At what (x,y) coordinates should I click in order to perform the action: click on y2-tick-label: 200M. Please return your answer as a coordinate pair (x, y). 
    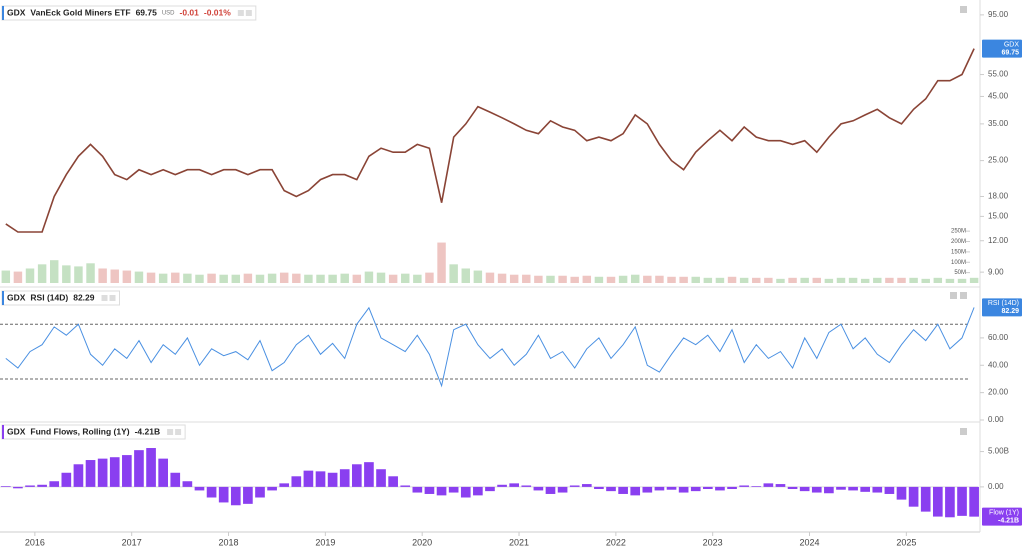
    Looking at the image, I should click on (958, 242).